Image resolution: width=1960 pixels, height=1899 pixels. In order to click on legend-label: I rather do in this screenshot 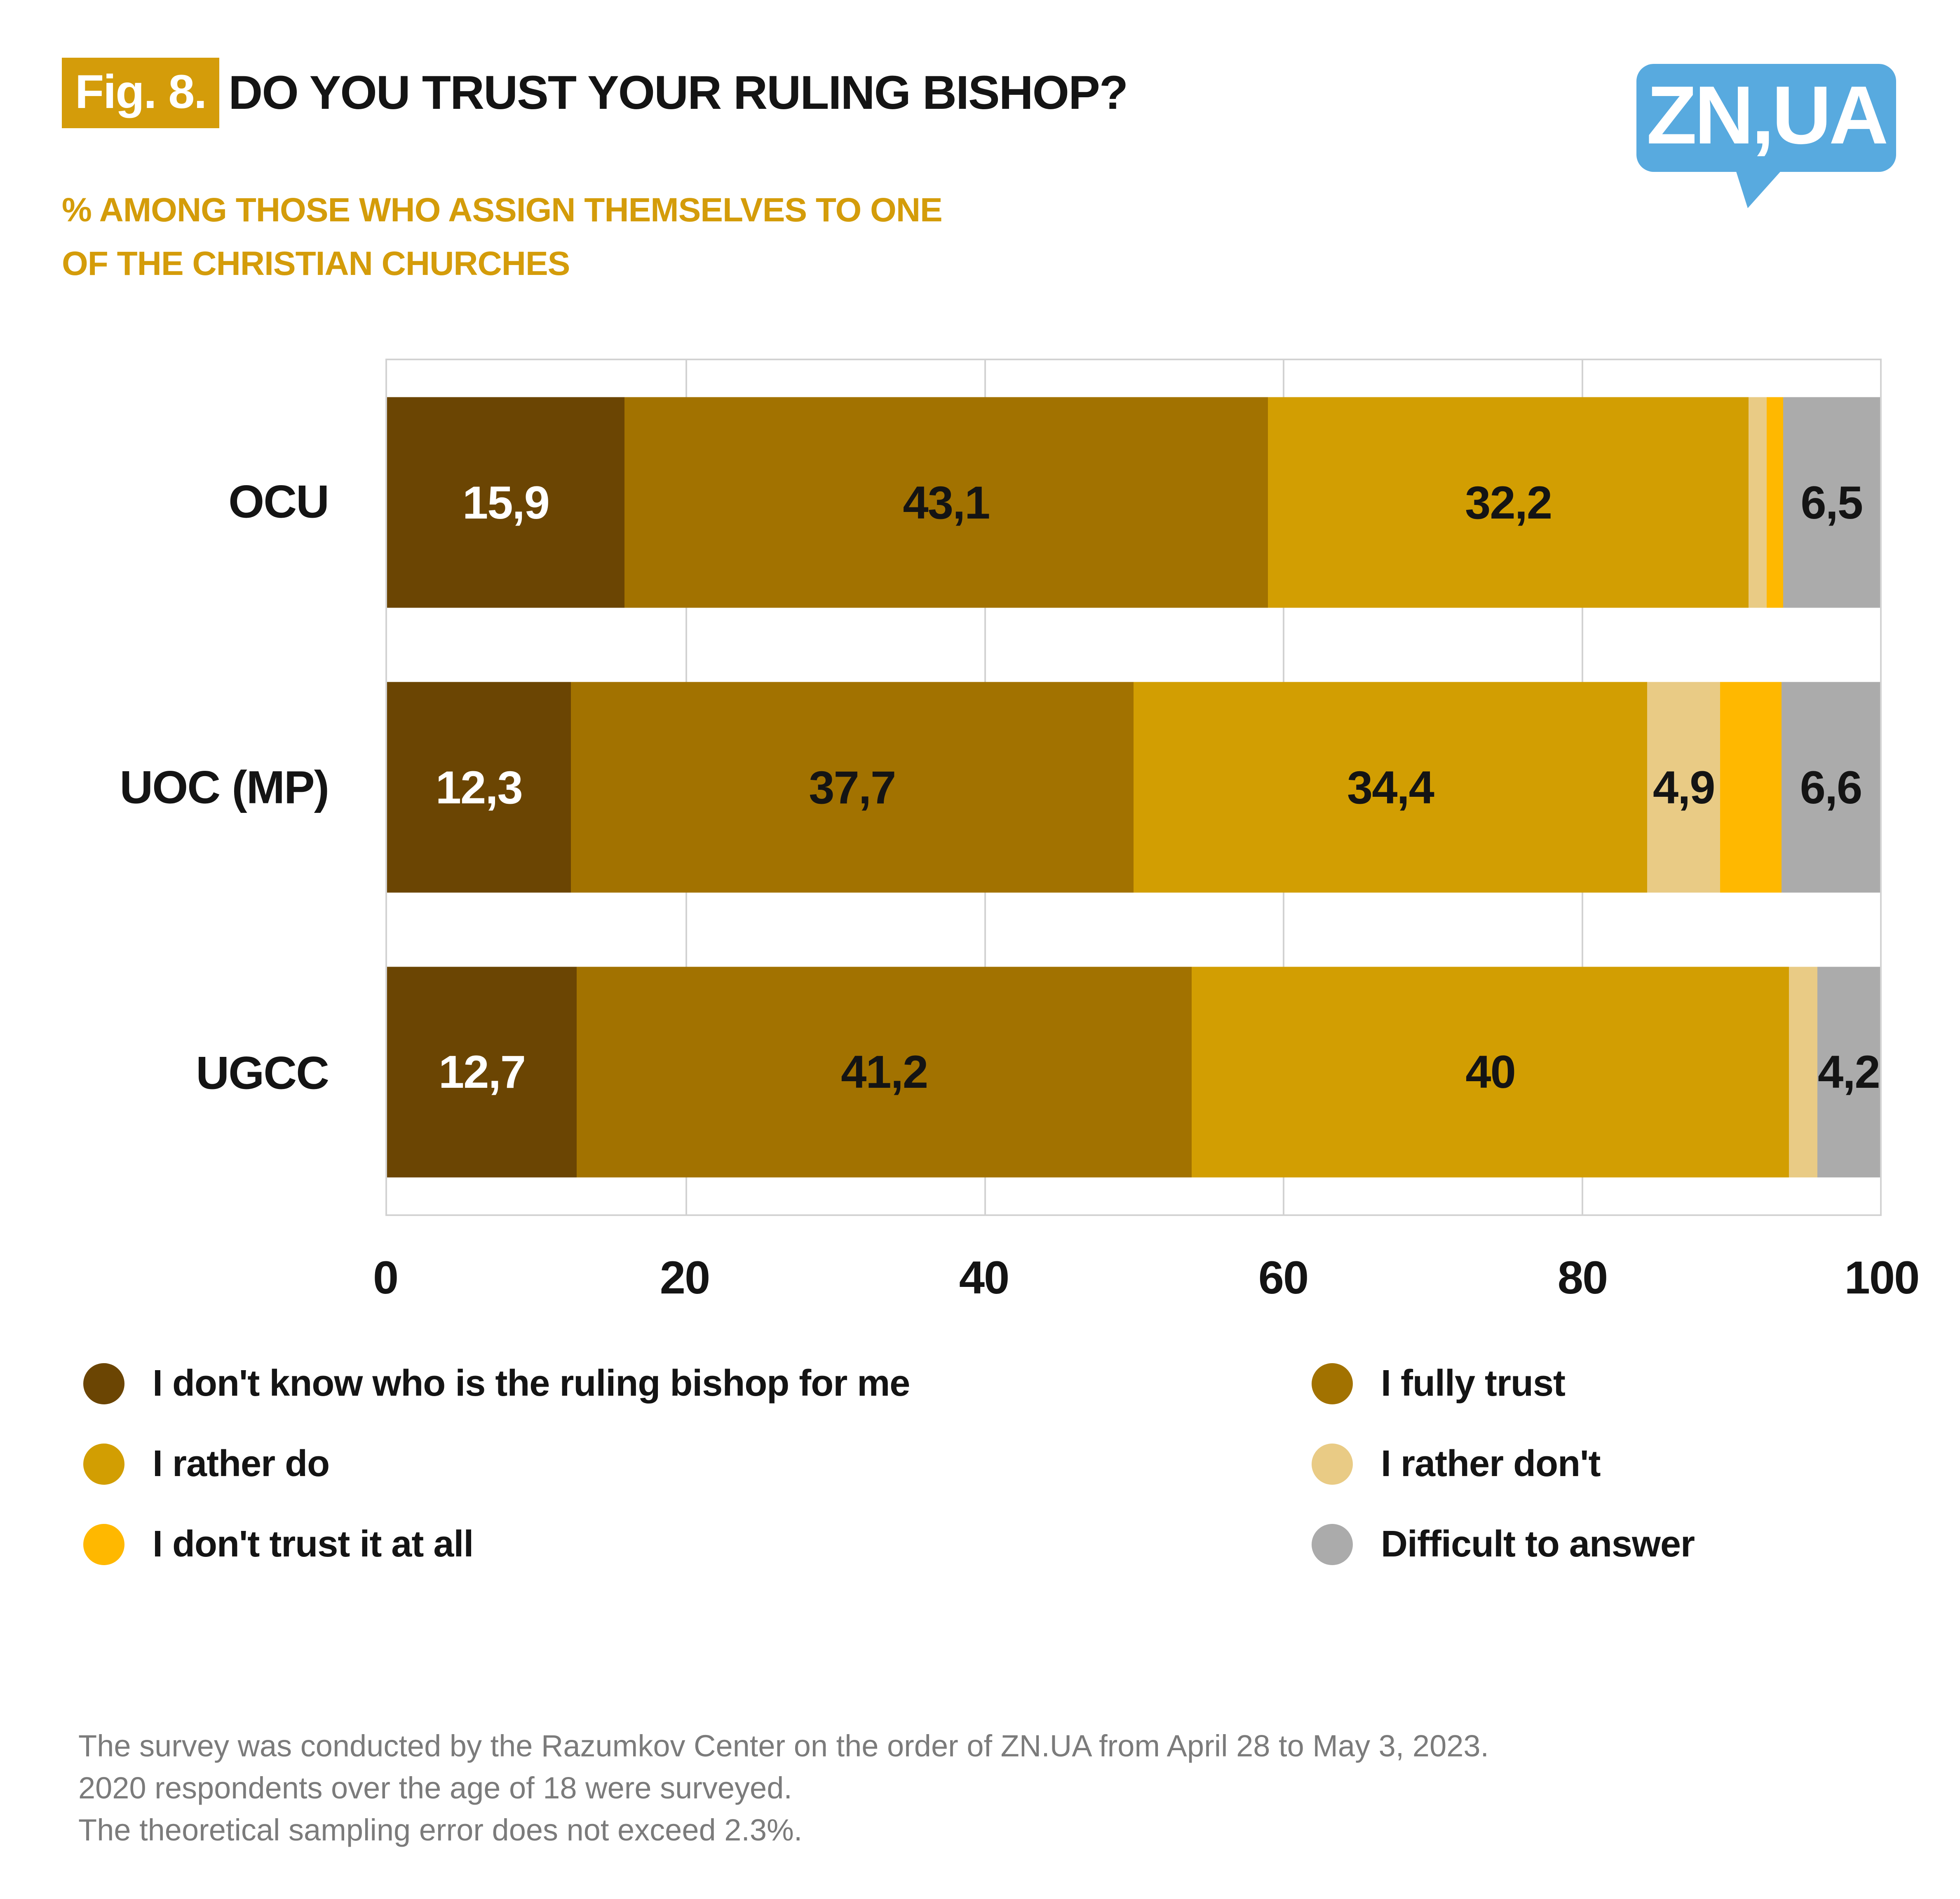, I will do `click(241, 1463)`.